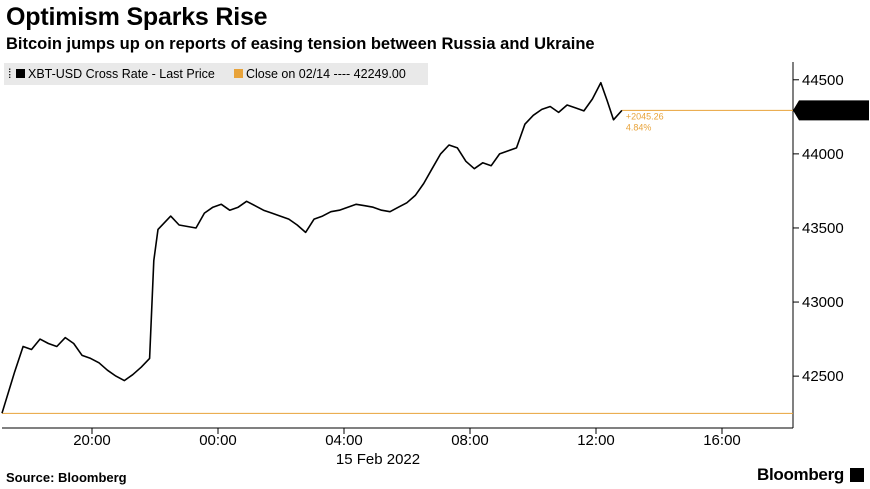  I want to click on y-tick-label: 44000, so click(823, 154).